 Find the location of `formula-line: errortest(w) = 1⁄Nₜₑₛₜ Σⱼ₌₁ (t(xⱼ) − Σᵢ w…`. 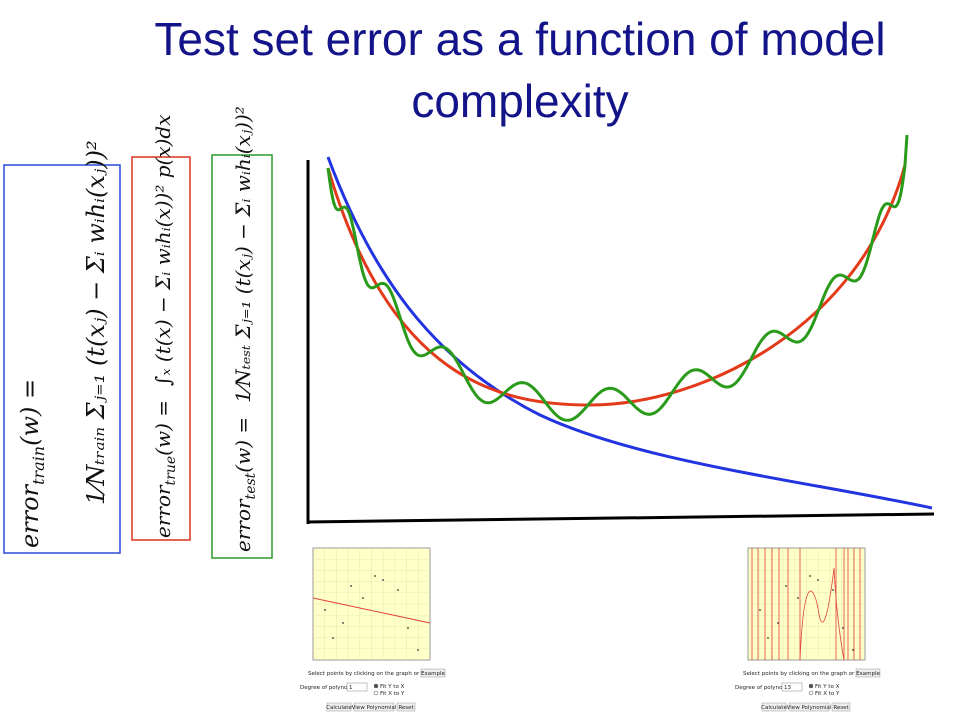

formula-line: errortest(w) = 1⁄Nₜₑₛₜ Σⱼ₌₁ (t(xⱼ) − Σᵢ w… is located at coordinates (245, 329).